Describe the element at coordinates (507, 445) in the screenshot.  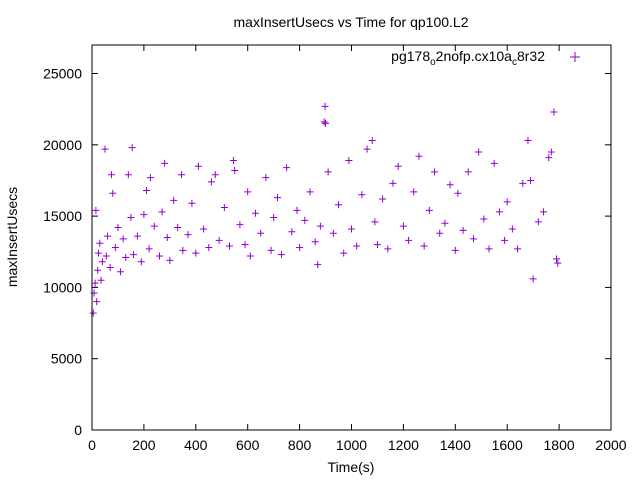
I see `x-tick-label: 1600` at that location.